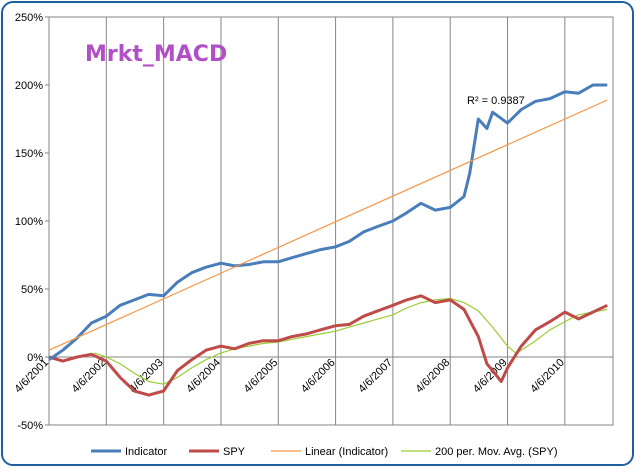 Image resolution: width=641 pixels, height=473 pixels. I want to click on y-tick-label: 50%, so click(32, 290).